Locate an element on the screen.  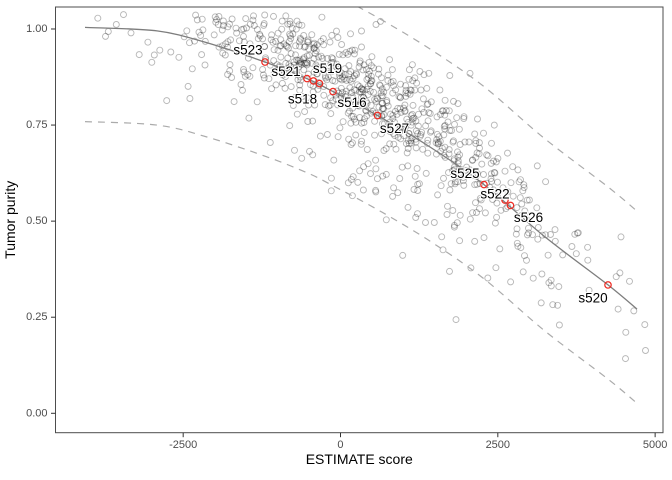
y-axis-title: Tumor purity is located at coordinates (10, 220).